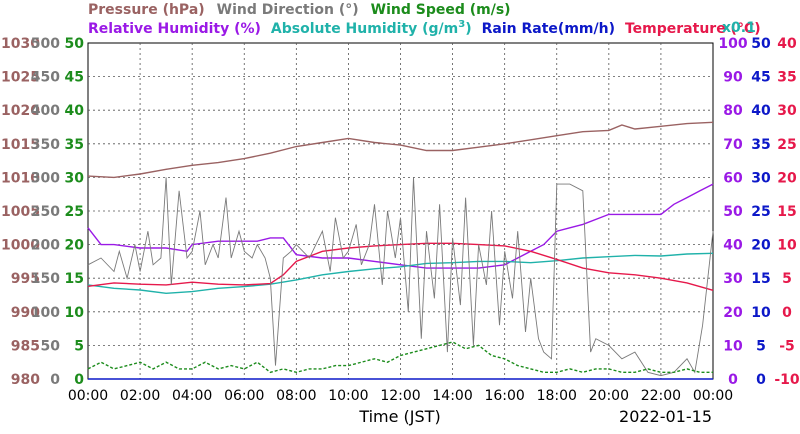 This screenshot has height=434, width=800. Describe the element at coordinates (441, 10) in the screenshot. I see `legend-item: Wind Speed (m/s)` at that location.